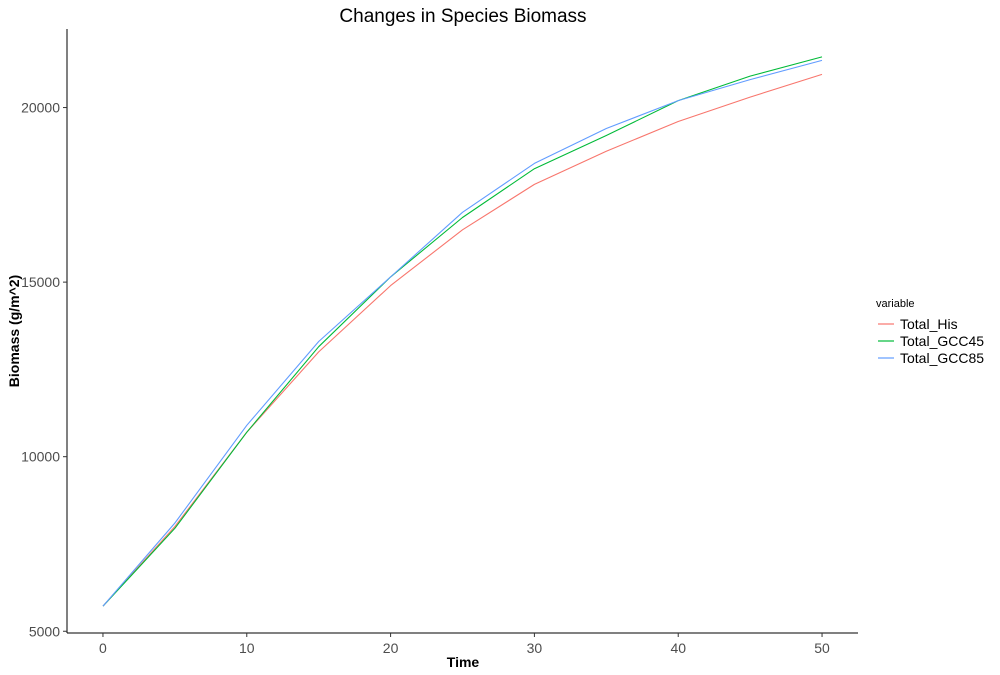 This screenshot has height=675, width=1000. What do you see at coordinates (40, 108) in the screenshot?
I see `y-tick-label: 20000` at bounding box center [40, 108].